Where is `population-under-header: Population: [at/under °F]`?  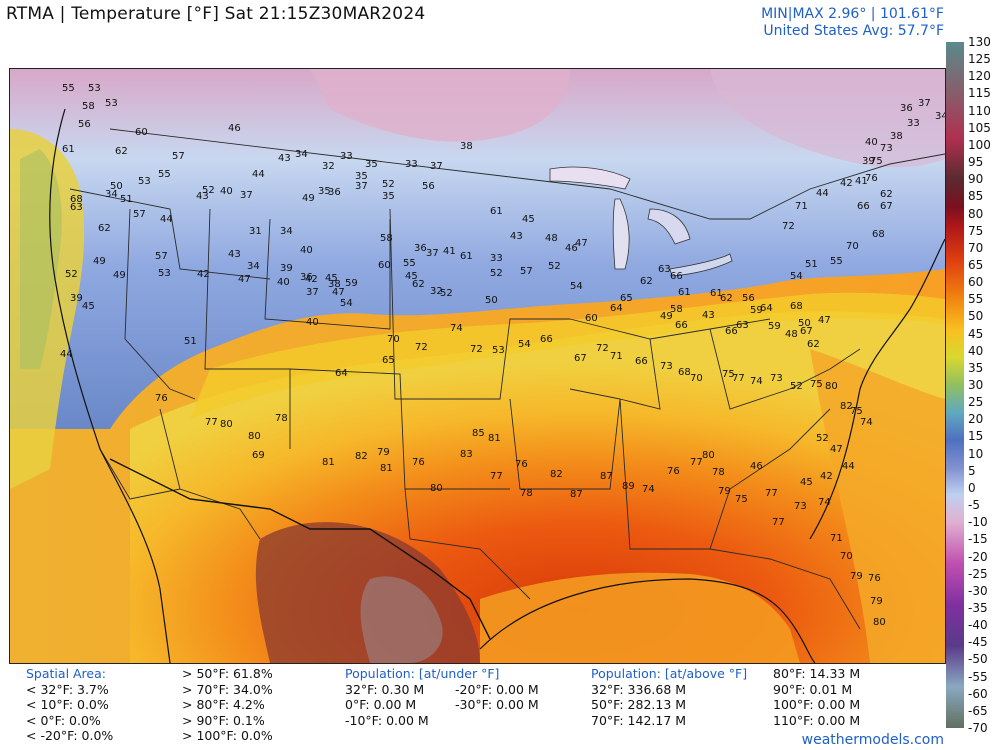 population-under-header: Population: [at/under °F] is located at coordinates (422, 673).